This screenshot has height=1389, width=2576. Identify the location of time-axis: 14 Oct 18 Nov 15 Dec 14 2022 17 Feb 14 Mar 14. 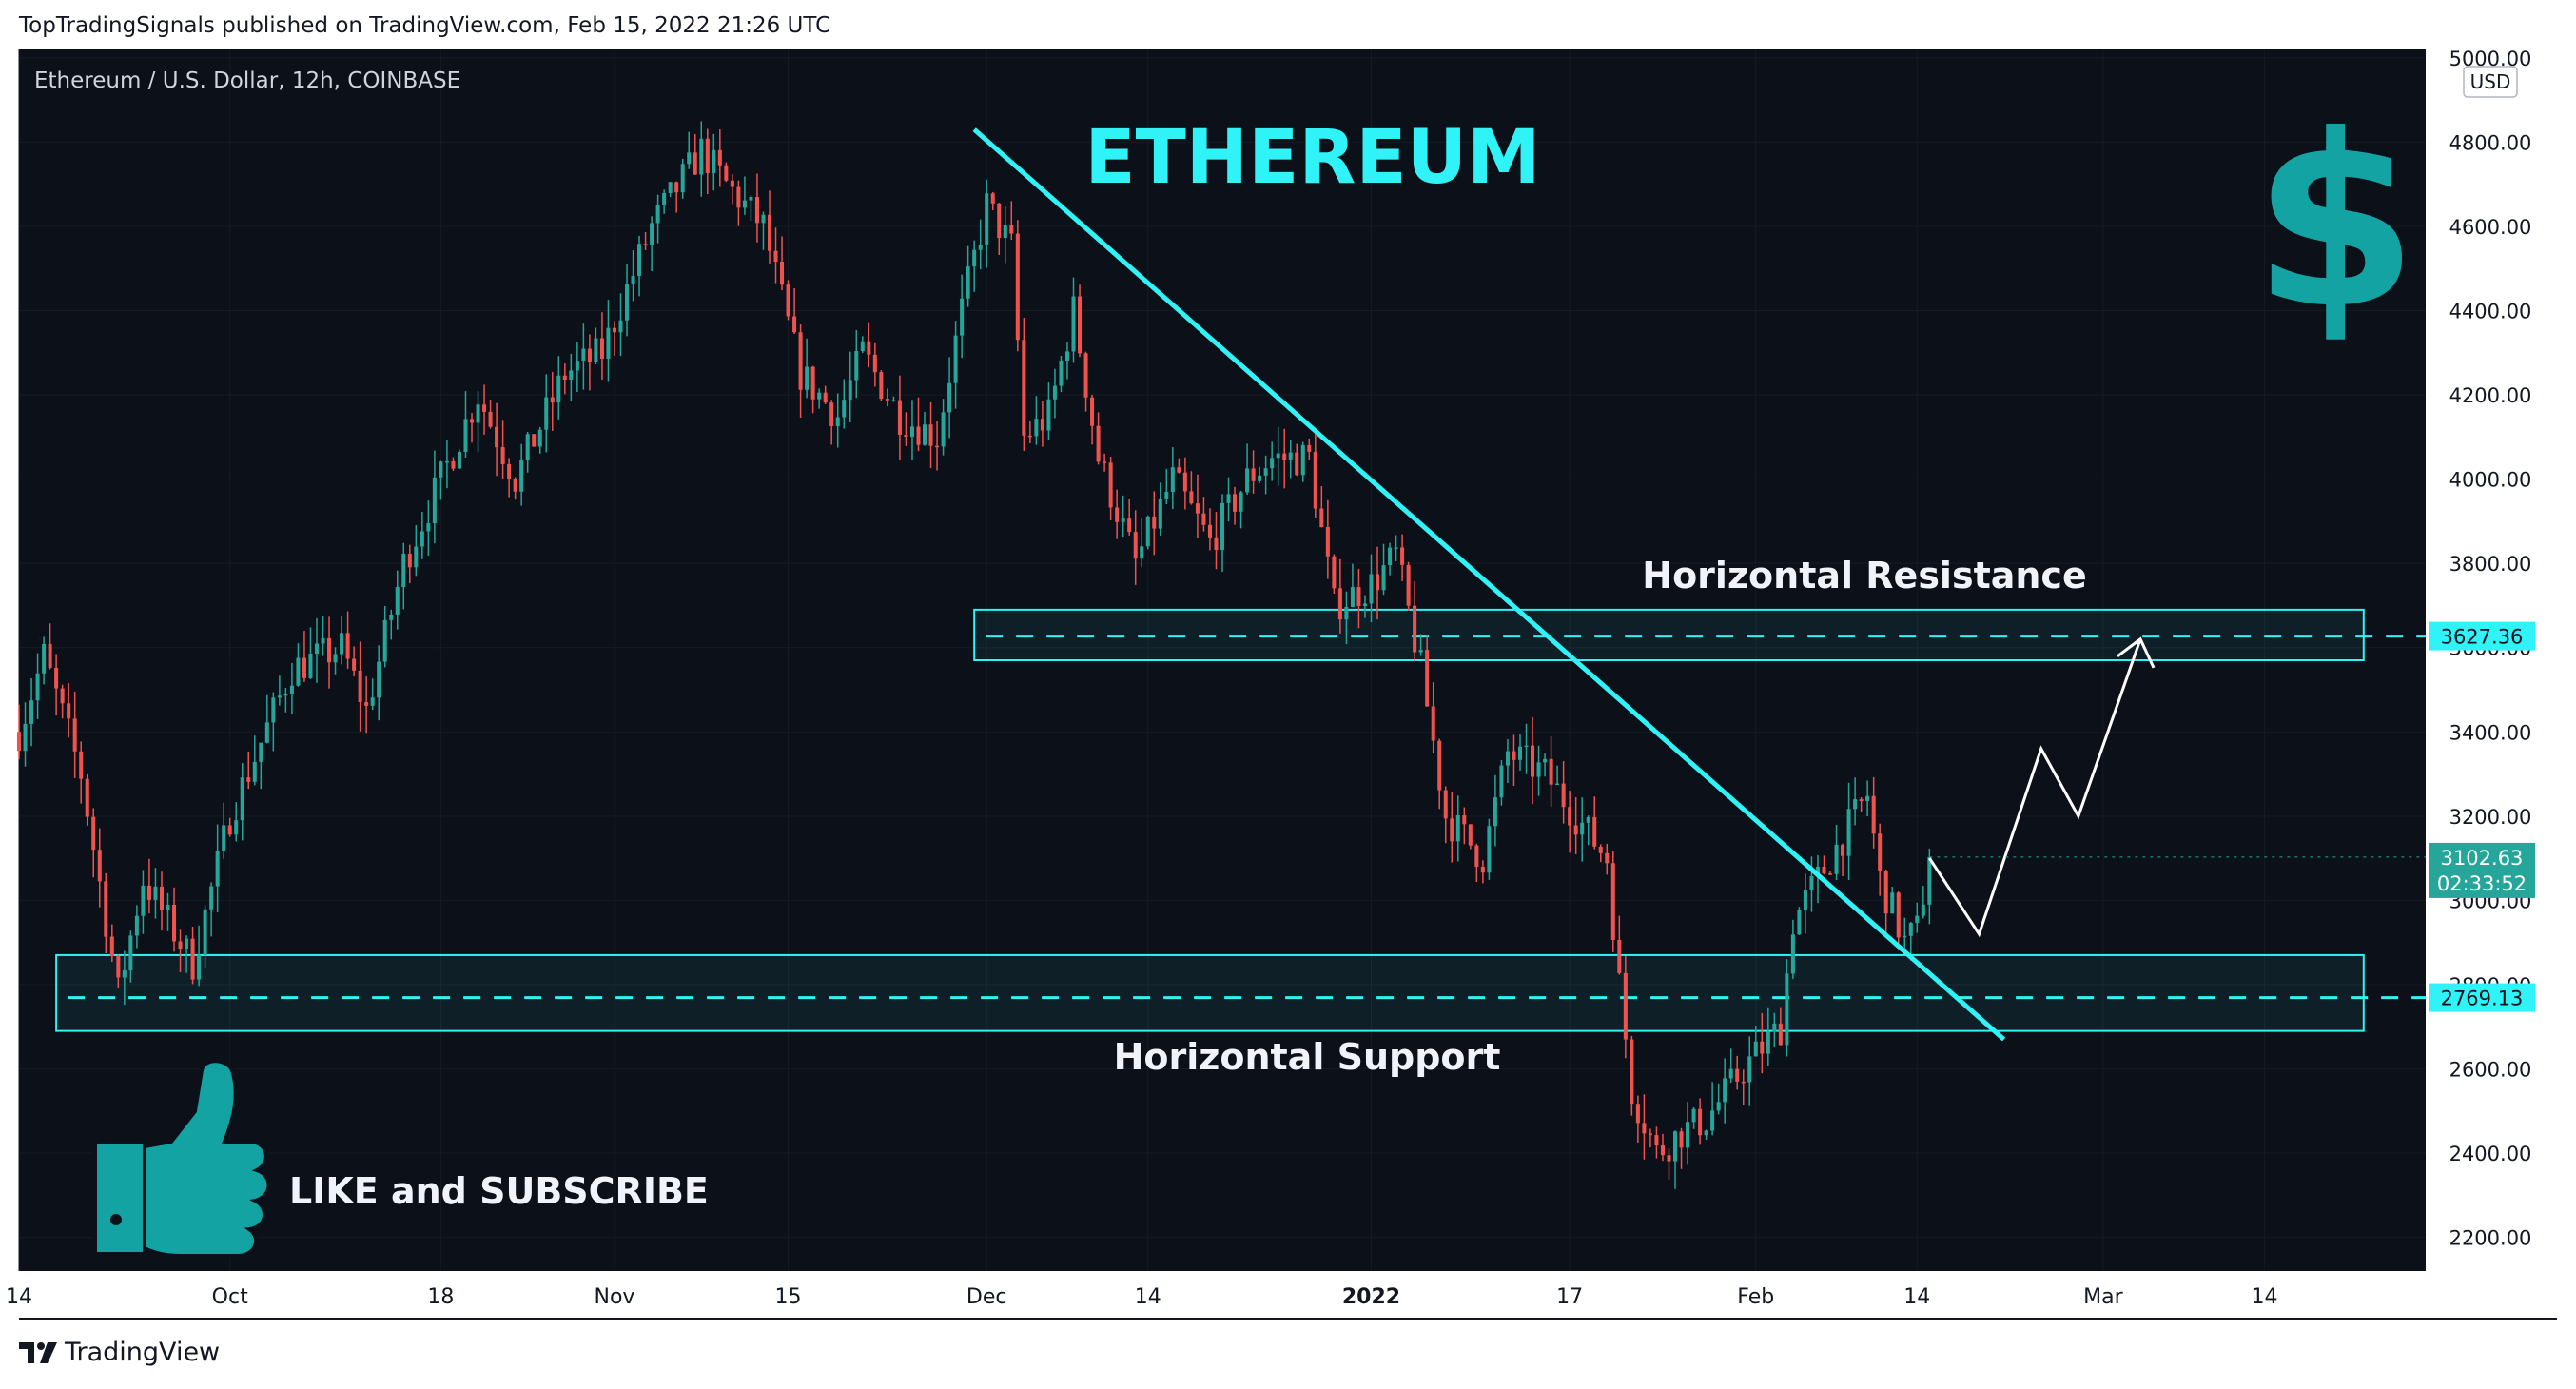
(1142, 1297).